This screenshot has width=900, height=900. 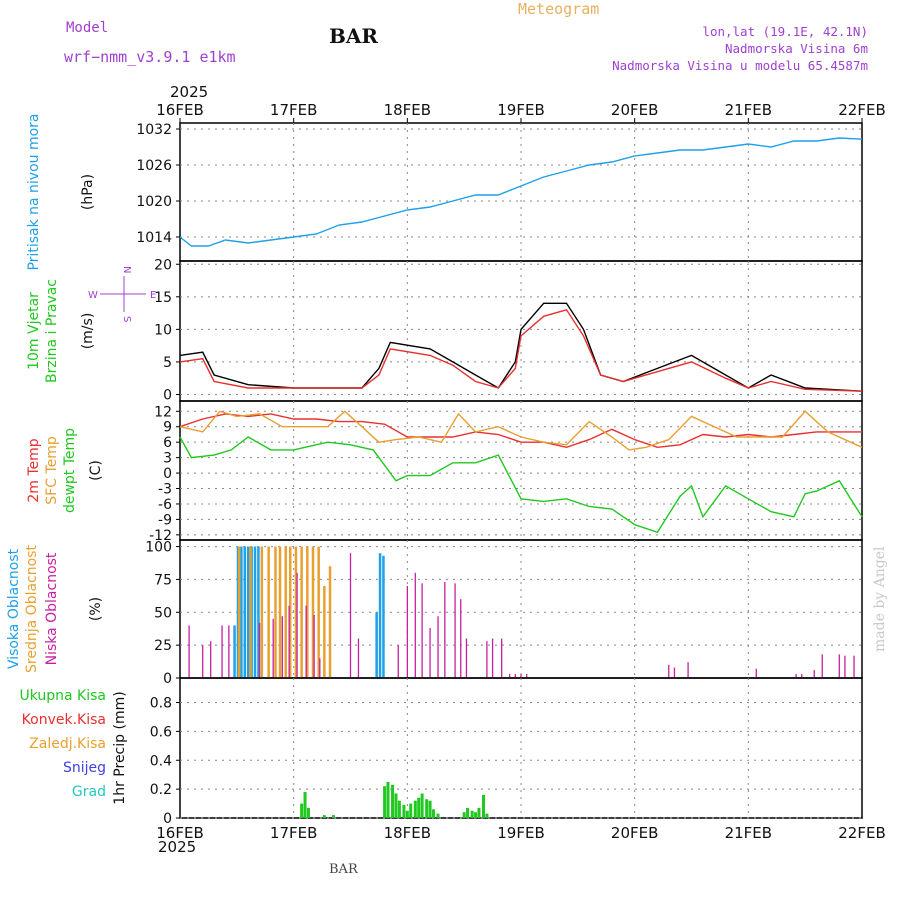 What do you see at coordinates (293, 833) in the screenshot?
I see `x-tick-label-bottom: 17FEB` at bounding box center [293, 833].